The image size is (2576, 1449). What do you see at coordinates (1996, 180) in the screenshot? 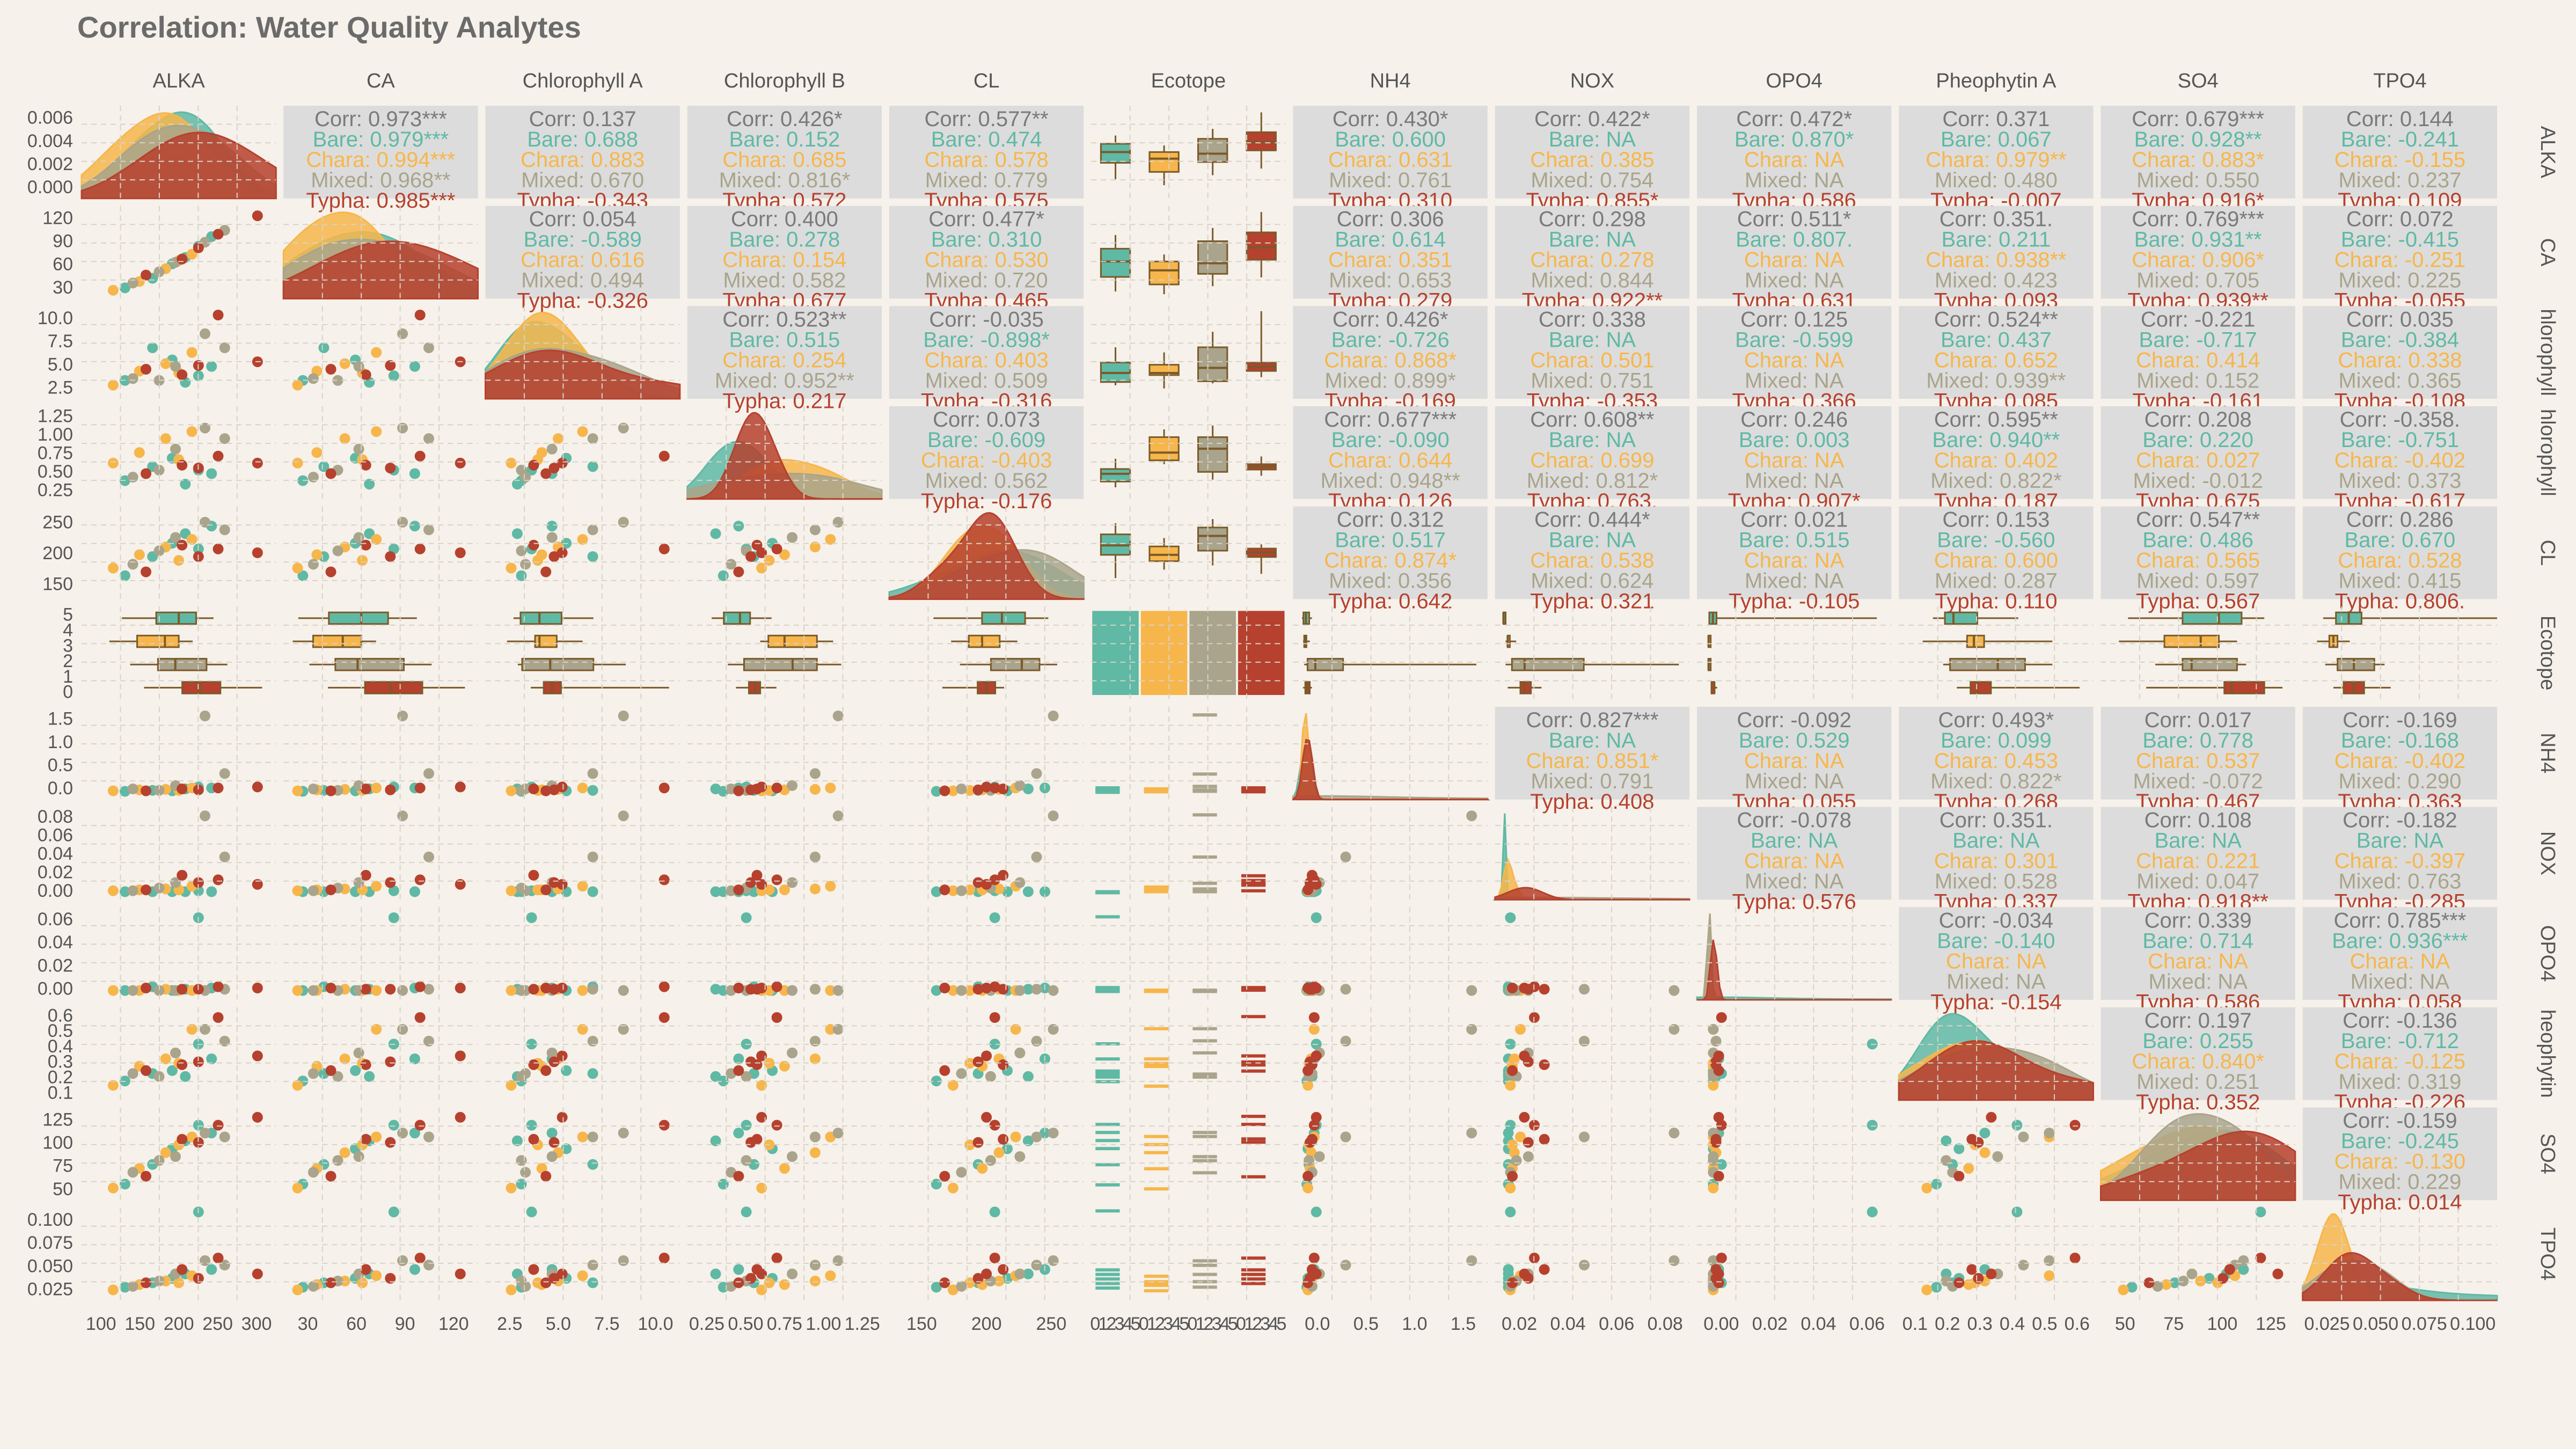
I see `correlation-label: Mixed: 0.480` at bounding box center [1996, 180].